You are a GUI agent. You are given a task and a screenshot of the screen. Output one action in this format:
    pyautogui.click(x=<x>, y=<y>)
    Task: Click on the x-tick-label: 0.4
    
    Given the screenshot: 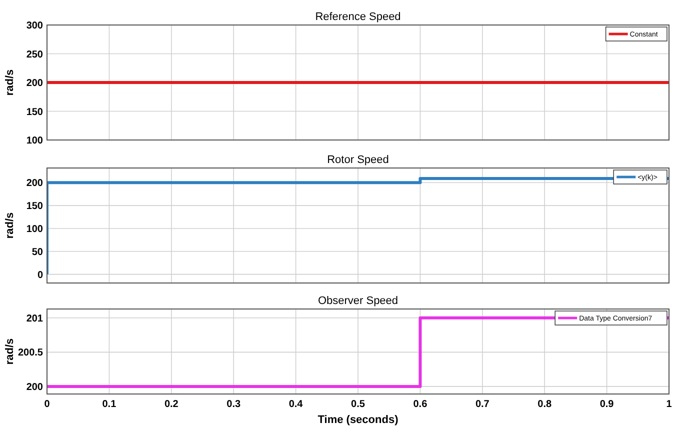 What is the action you would take?
    pyautogui.click(x=296, y=404)
    